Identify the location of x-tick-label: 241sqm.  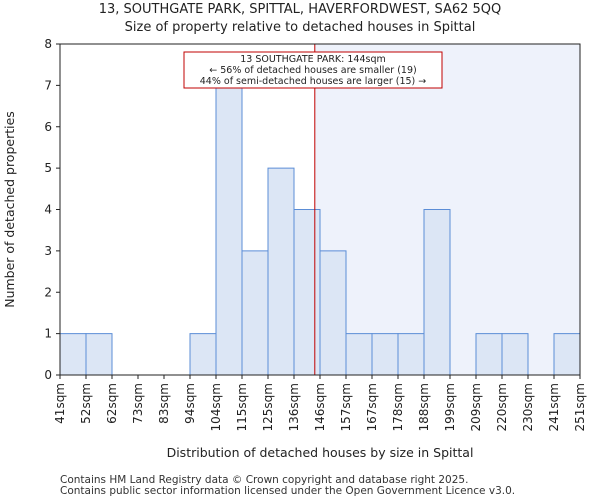
(554, 407).